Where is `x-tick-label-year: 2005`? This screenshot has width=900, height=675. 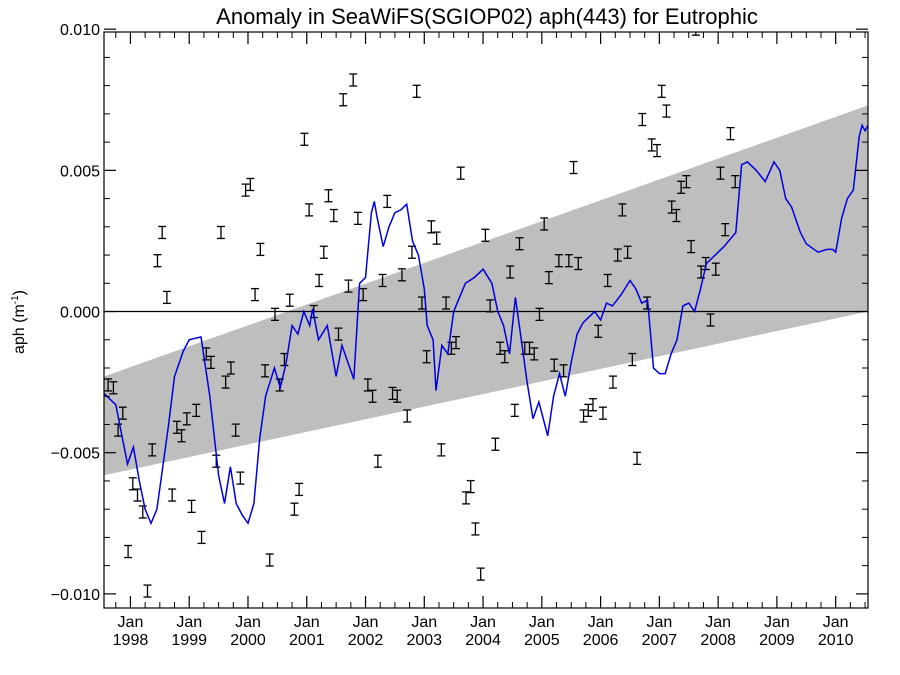 x-tick-label-year: 2005 is located at coordinates (542, 640).